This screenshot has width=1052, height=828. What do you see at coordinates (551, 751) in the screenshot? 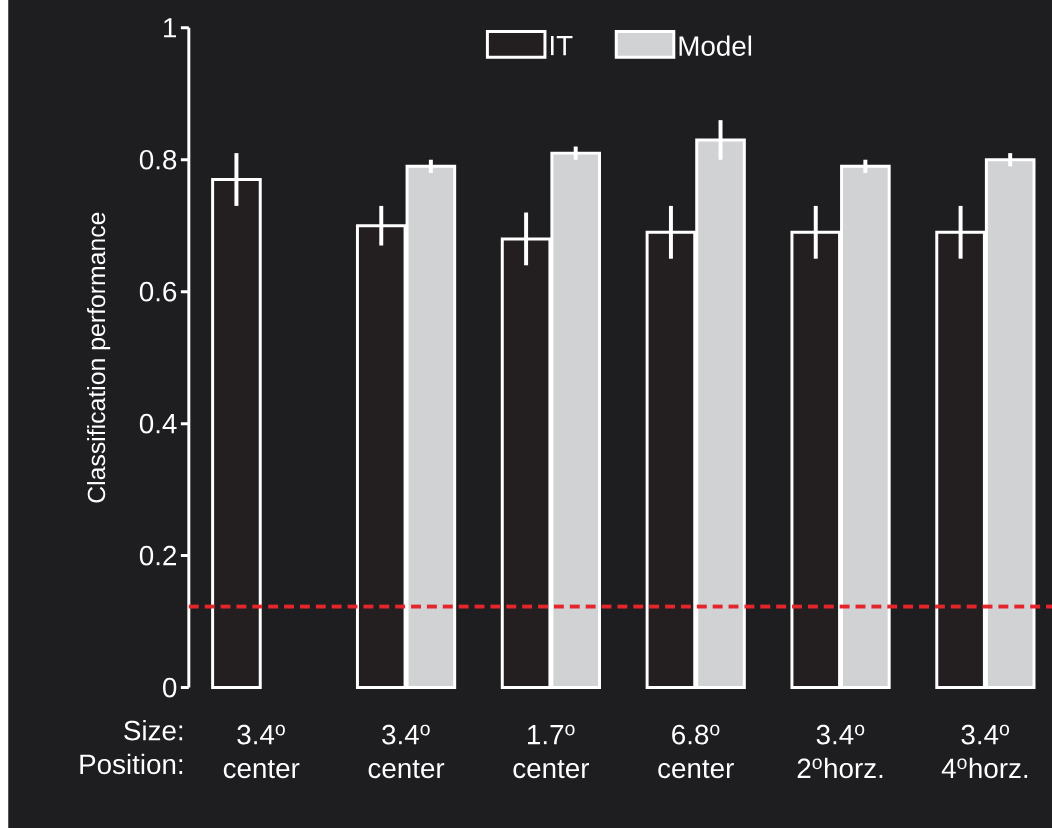
I see `category-label: 1.7$^{o}$ center` at bounding box center [551, 751].